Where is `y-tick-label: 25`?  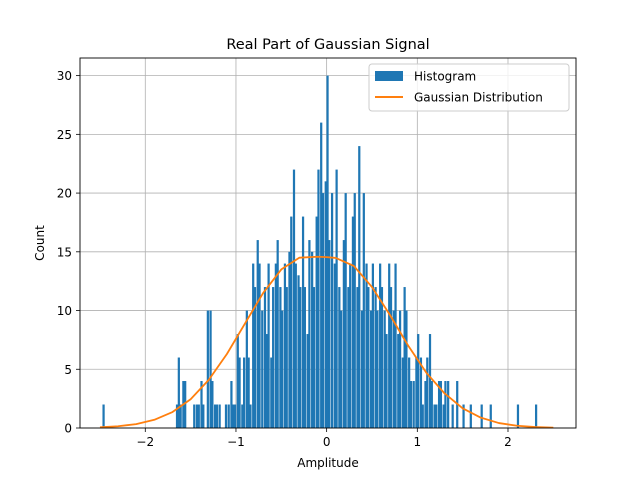 y-tick-label: 25 is located at coordinates (64, 135).